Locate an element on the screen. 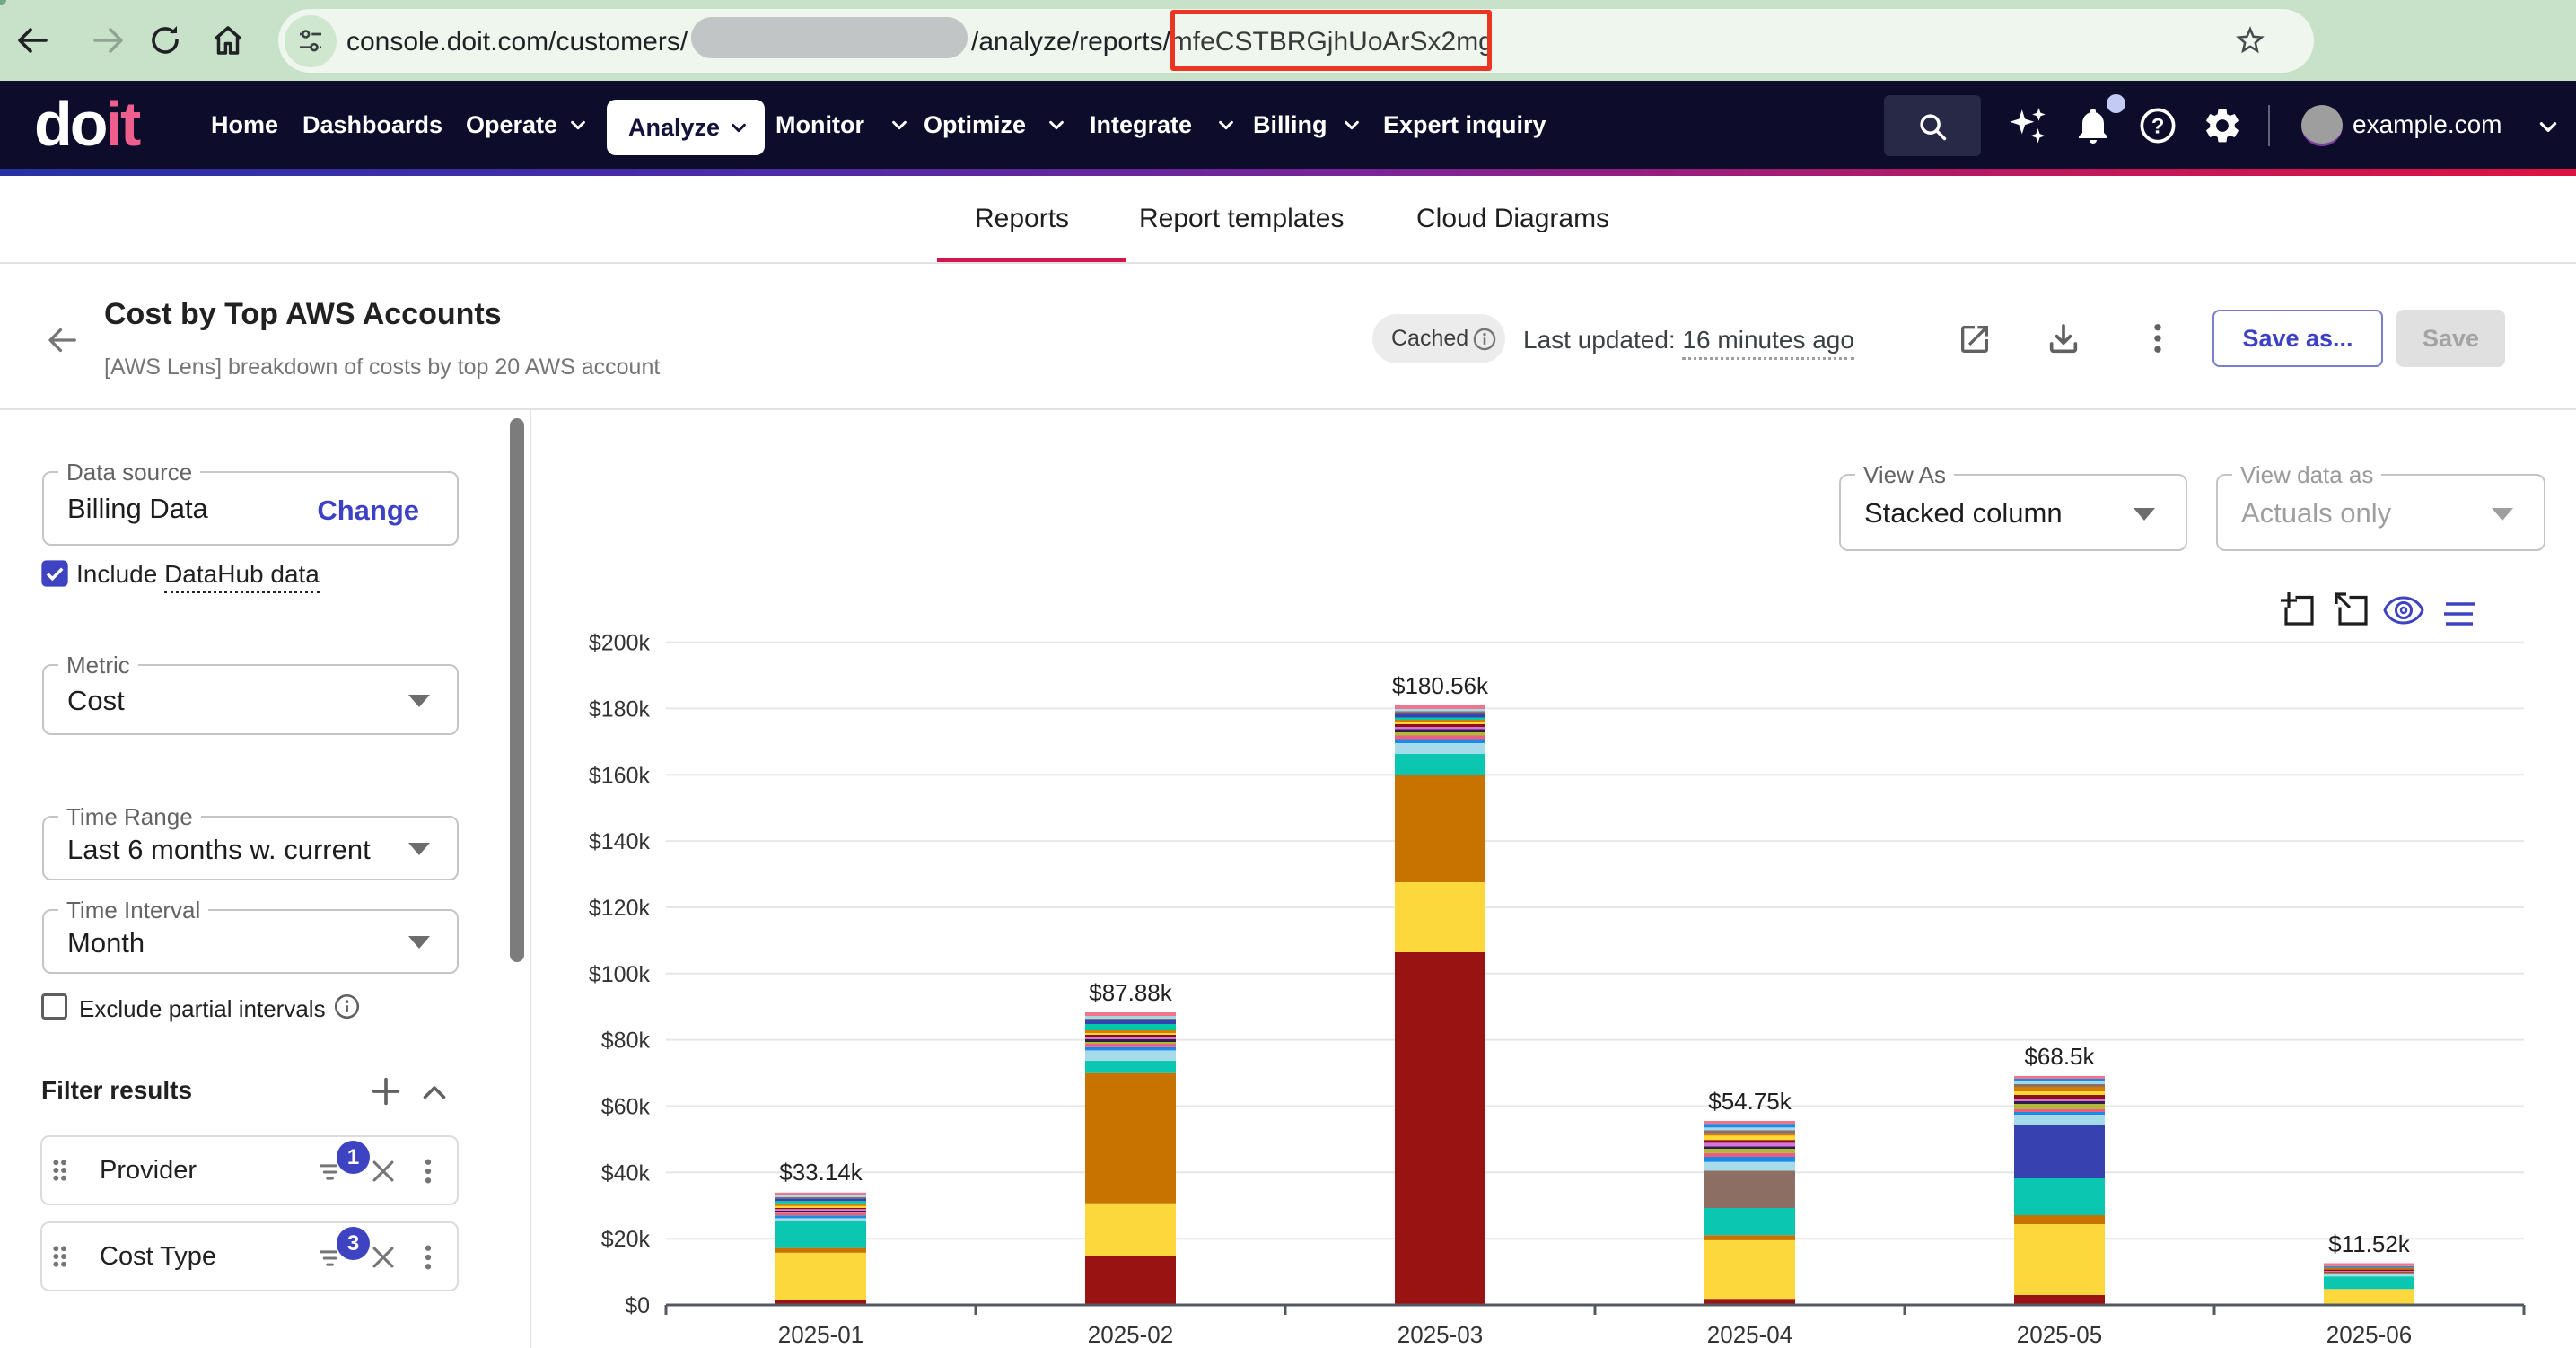  svg-text: $200k is located at coordinates (620, 643).